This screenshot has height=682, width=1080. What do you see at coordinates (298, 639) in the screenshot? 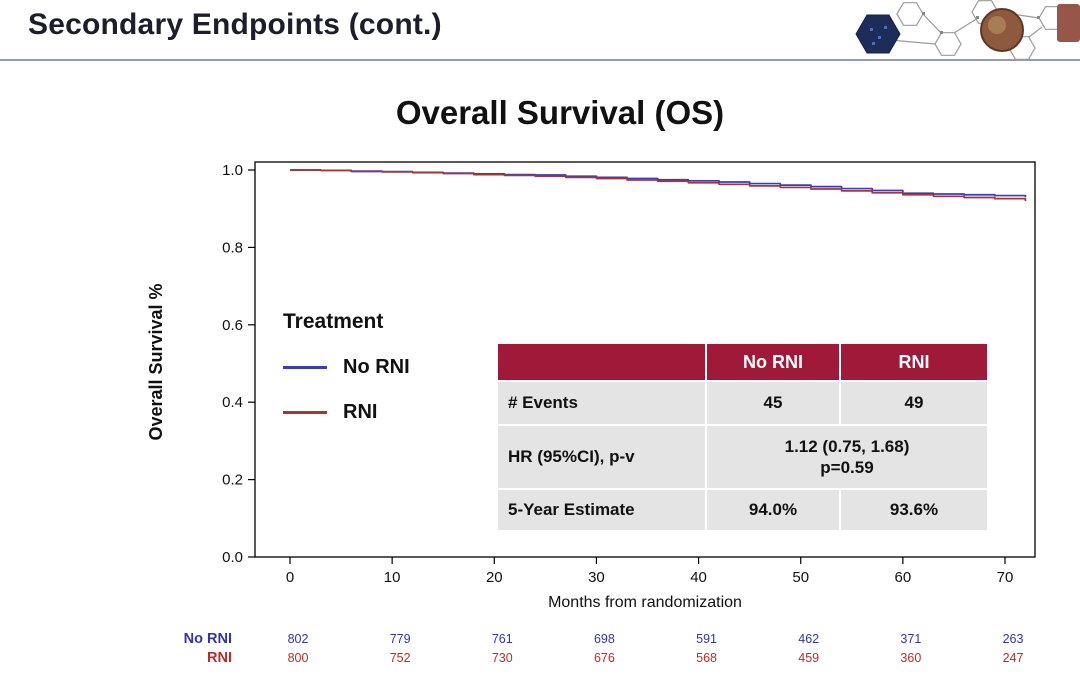
I see `risk-count: 802` at bounding box center [298, 639].